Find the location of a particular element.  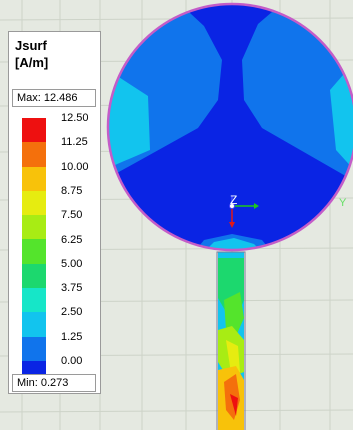

legend-unit: [A/m] is located at coordinates (32, 62).